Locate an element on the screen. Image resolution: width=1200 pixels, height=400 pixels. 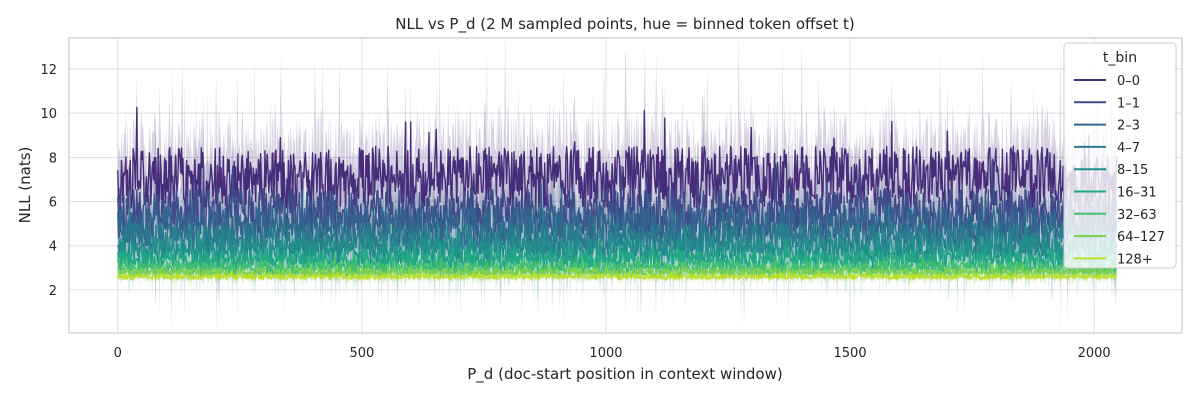
y-tick-label: 2 is located at coordinates (53, 291).